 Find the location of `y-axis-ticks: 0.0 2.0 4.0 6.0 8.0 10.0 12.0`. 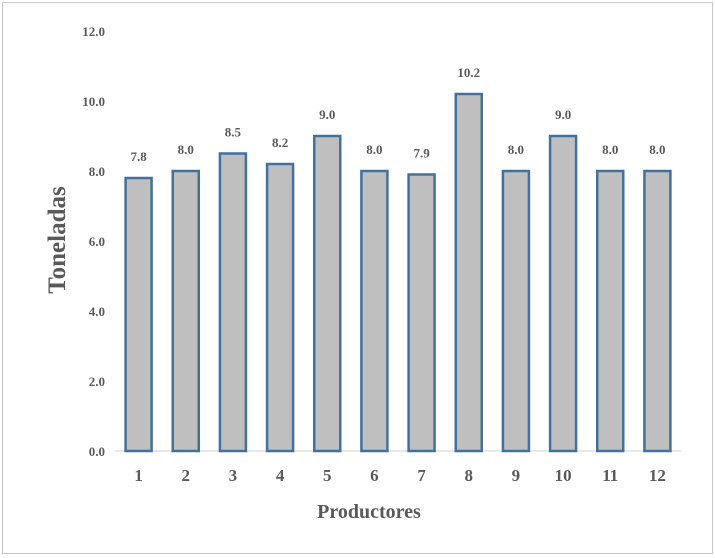

y-axis-ticks: 0.0 2.0 4.0 6.0 8.0 10.0 12.0 is located at coordinates (93, 241).